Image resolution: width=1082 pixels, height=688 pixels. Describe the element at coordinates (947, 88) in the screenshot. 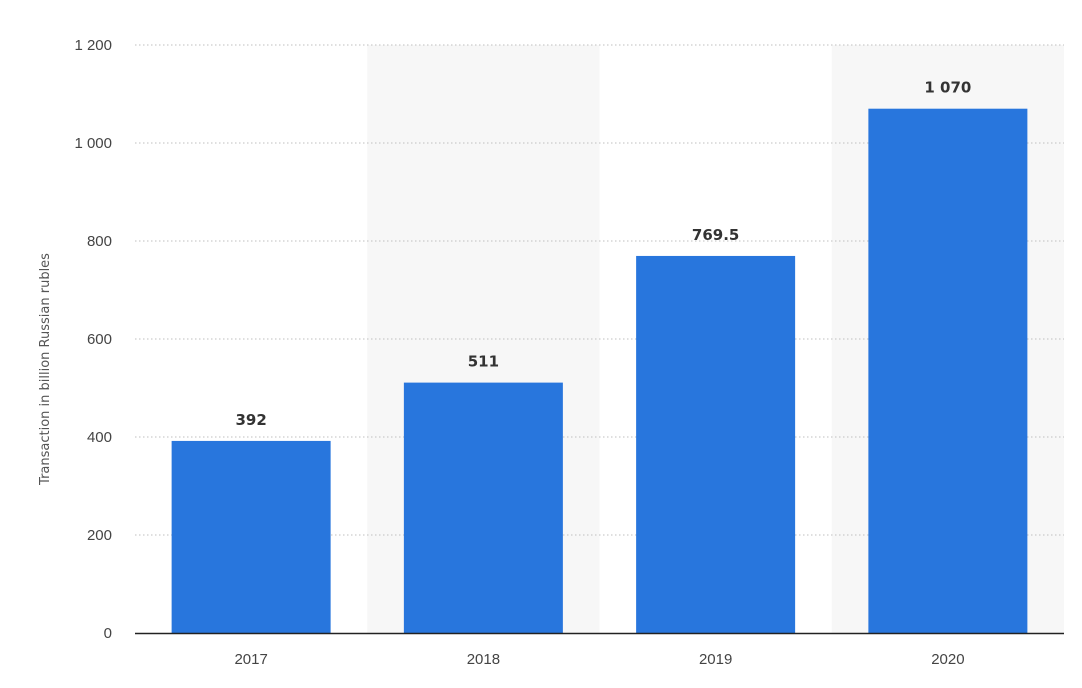

I see `data-label-2020: 1 070` at that location.